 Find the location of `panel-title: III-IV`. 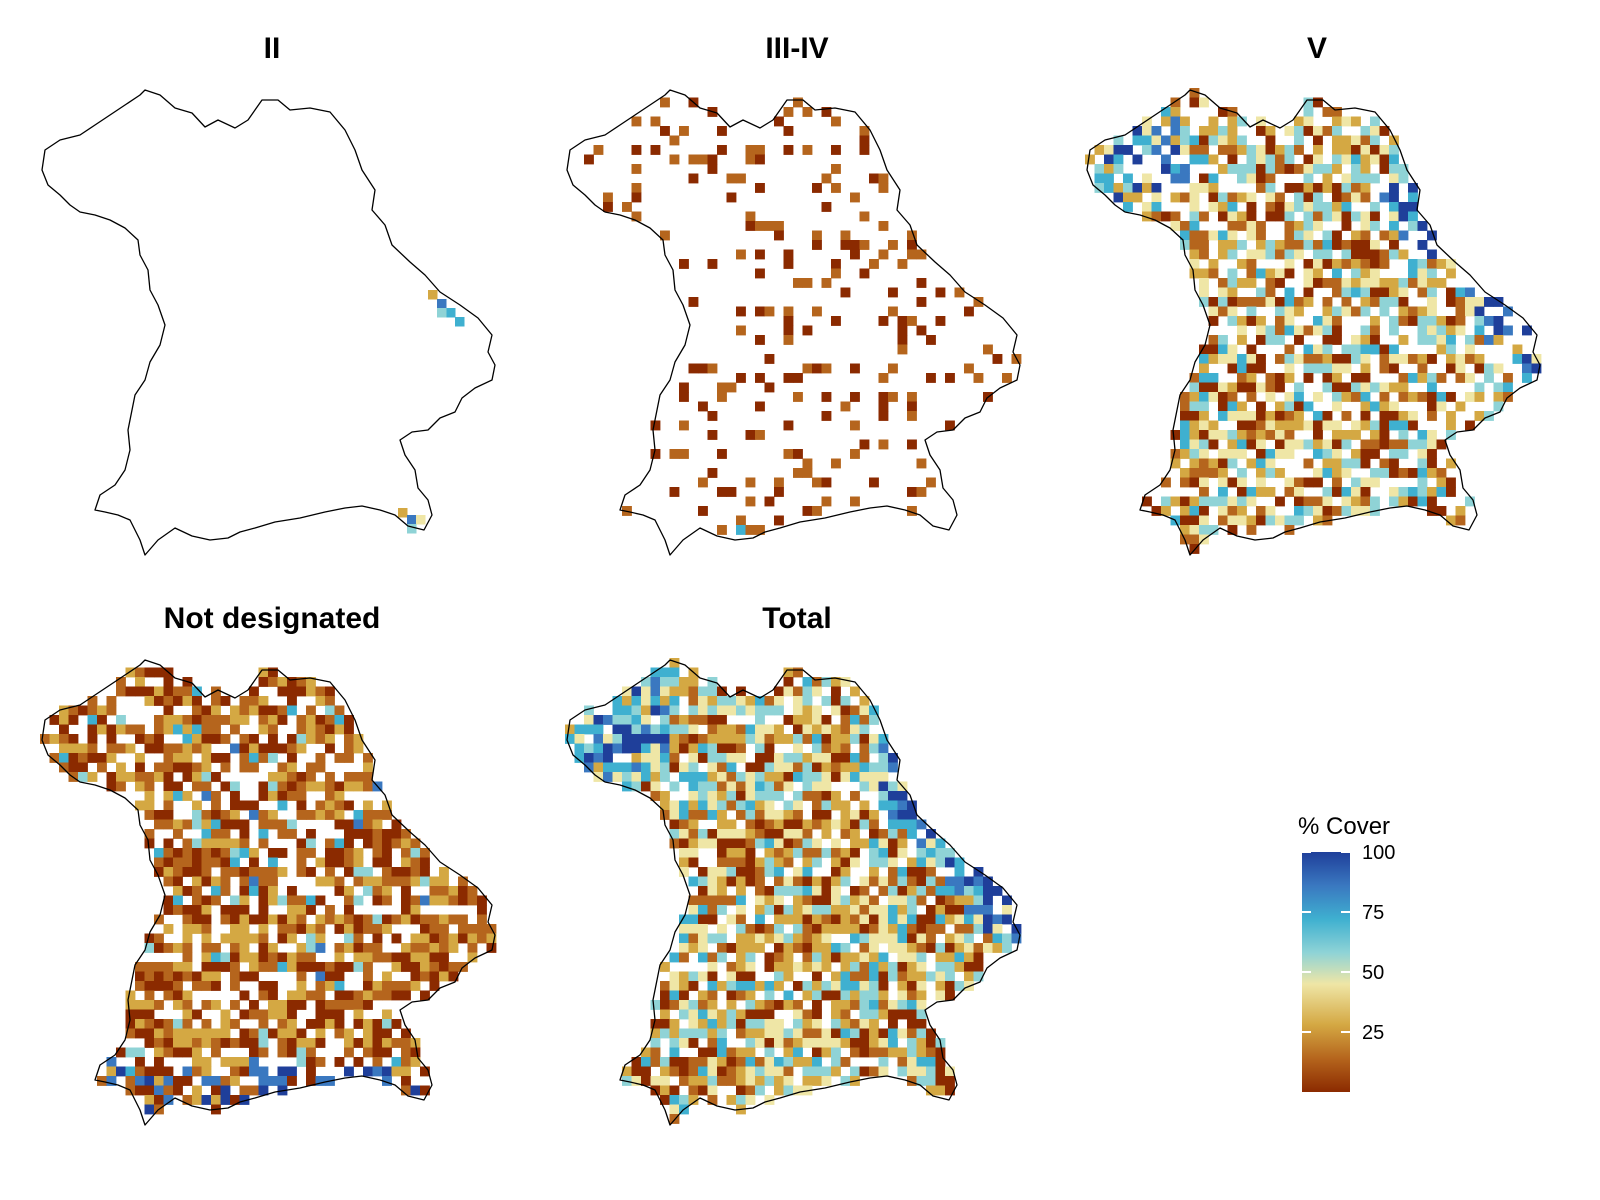

panel-title: III-IV is located at coordinates (796, 48).